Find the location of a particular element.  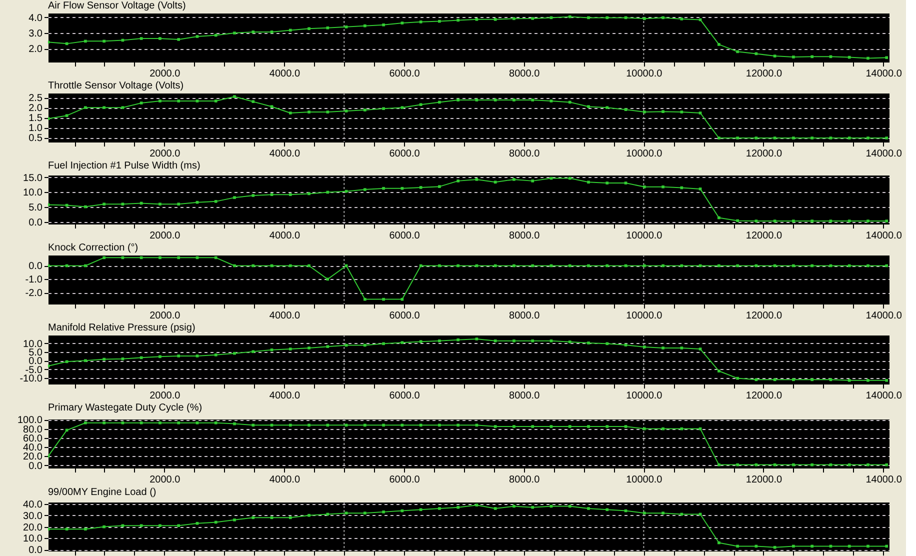

y-tick-label: 1.5 is located at coordinates (35, 118).